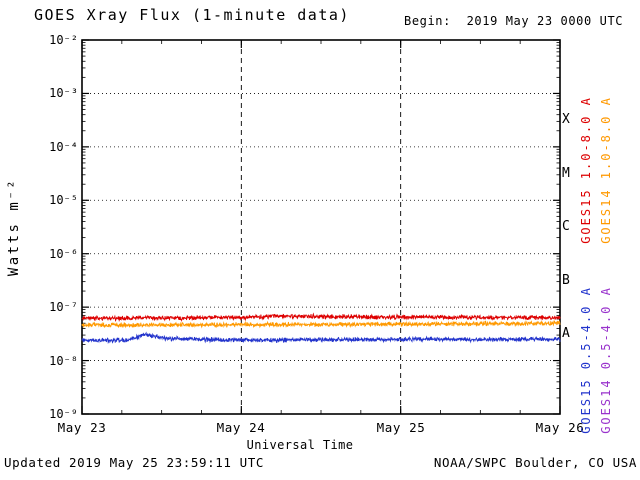 Image resolution: width=640 pixels, height=480 pixels. I want to click on y-tick-label-1e-8: 10⁻⁸, so click(63, 361).